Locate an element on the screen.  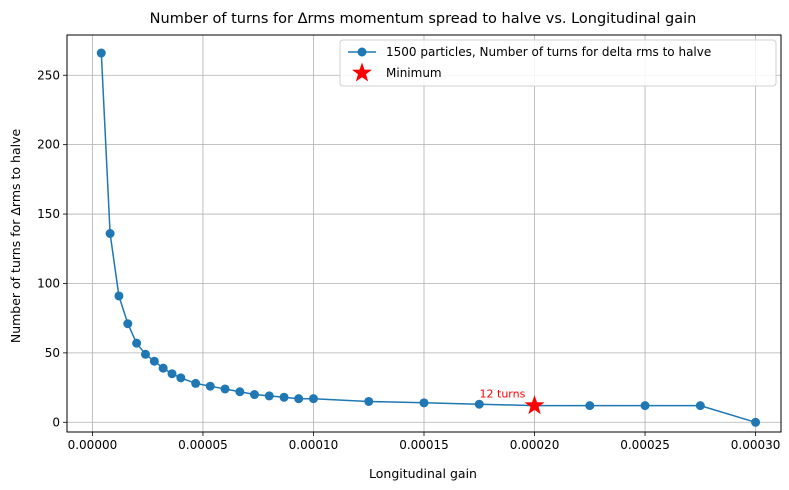
y-axis-label: Number of turns for Δrms to halve is located at coordinates (15, 236).